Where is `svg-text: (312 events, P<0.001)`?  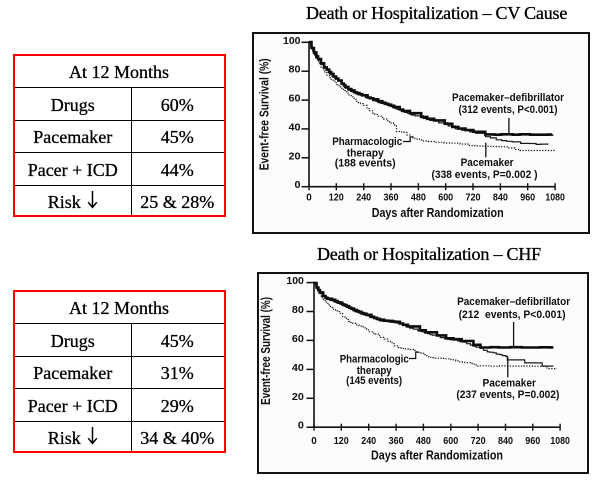 svg-text: (312 events, P<0.001) is located at coordinates (508, 110).